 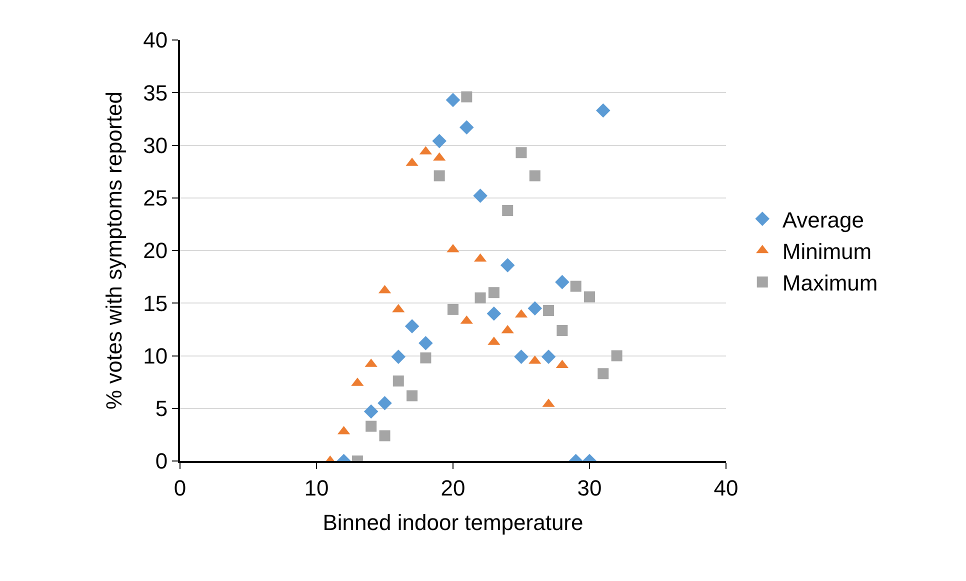 What do you see at coordinates (161, 461) in the screenshot?
I see `y-tick-label: 0` at bounding box center [161, 461].